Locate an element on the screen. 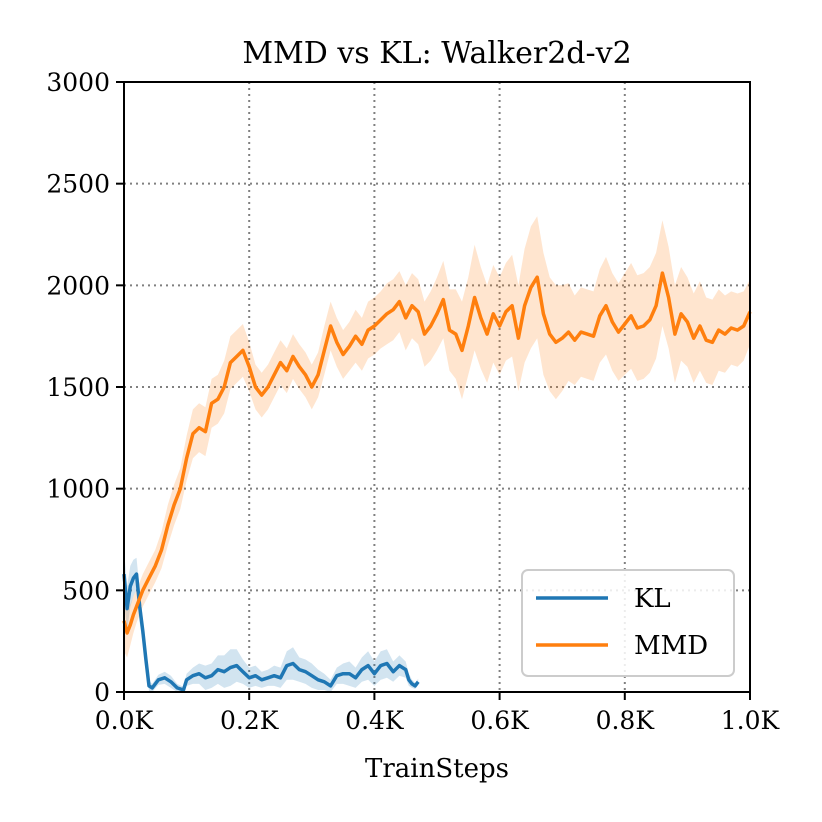 The width and height of the screenshot is (822, 822). series-line-kl is located at coordinates (271, 632).